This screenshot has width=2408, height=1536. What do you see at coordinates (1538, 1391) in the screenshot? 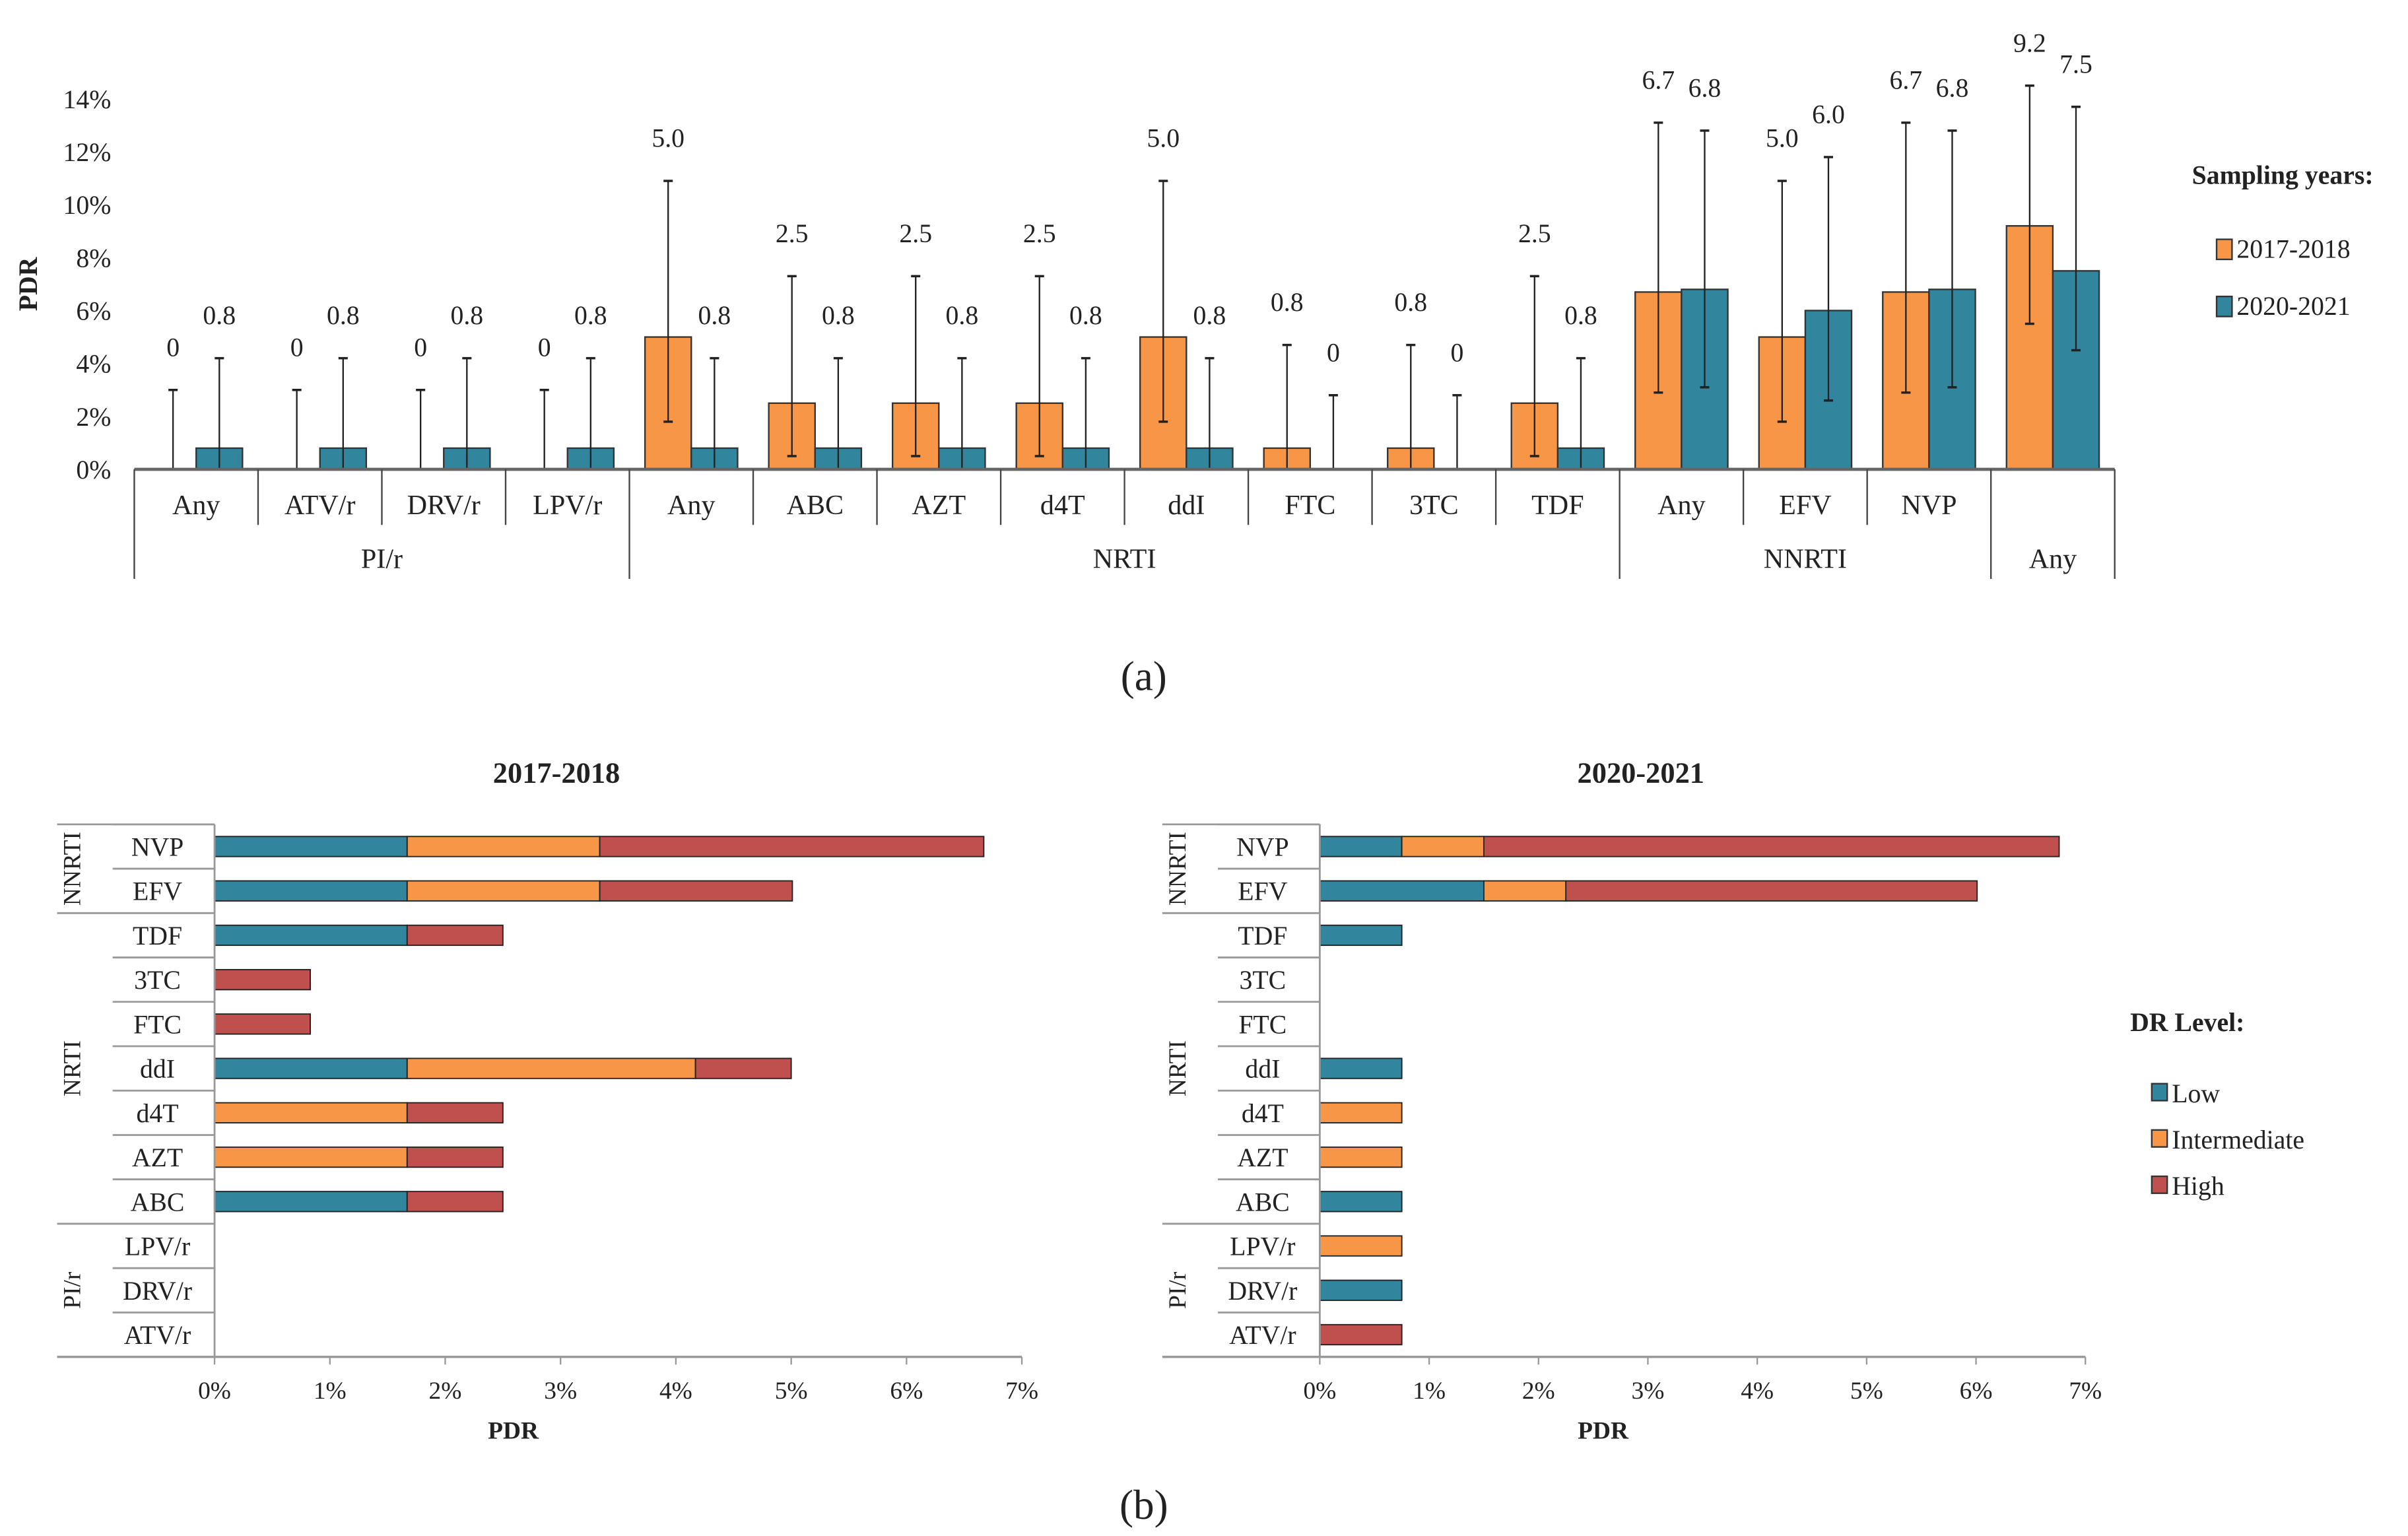
I see `x-tick-label: 2%` at bounding box center [1538, 1391].